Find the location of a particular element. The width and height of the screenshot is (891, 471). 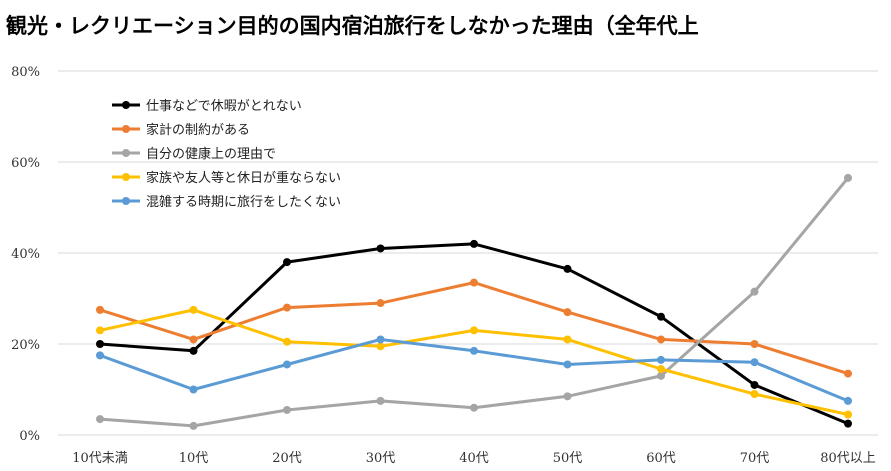

x-tick-label: 70代 is located at coordinates (755, 458).